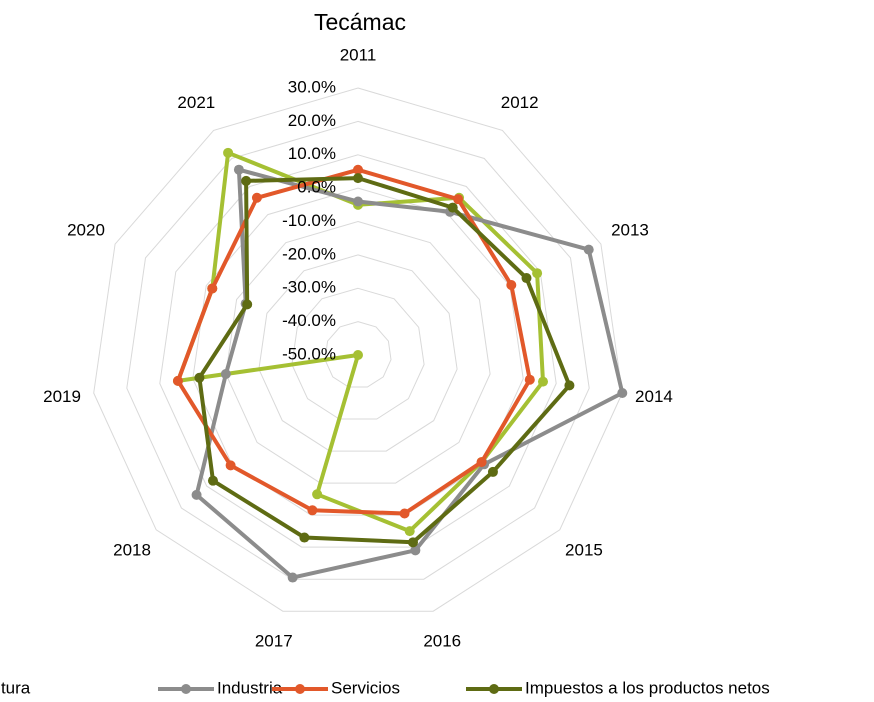 Image resolution: width=874 pixels, height=702 pixels. I want to click on axis-tick-label: 10.0%, so click(312, 153).